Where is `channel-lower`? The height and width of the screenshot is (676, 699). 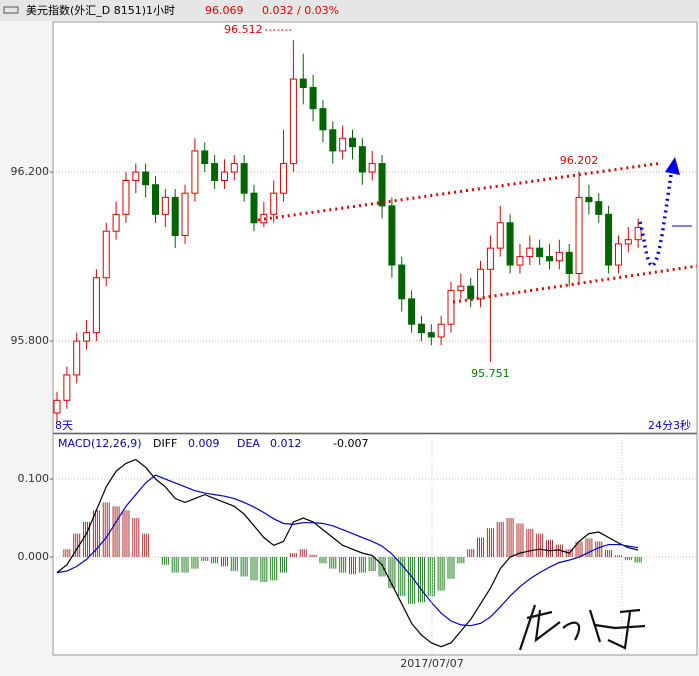
channel-lower is located at coordinates (575, 284).